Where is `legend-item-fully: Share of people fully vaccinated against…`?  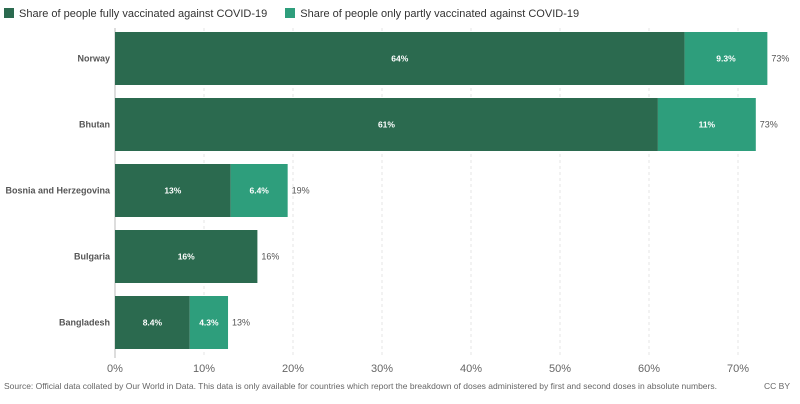 legend-item-fully: Share of people fully vaccinated against… is located at coordinates (135, 14).